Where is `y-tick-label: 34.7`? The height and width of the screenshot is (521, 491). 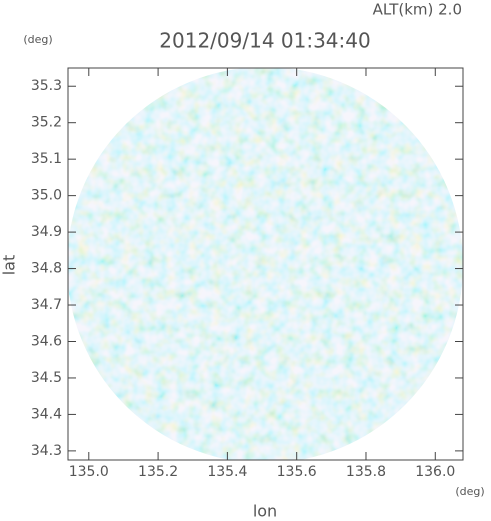
y-tick-label: 34.7 is located at coordinates (46, 305).